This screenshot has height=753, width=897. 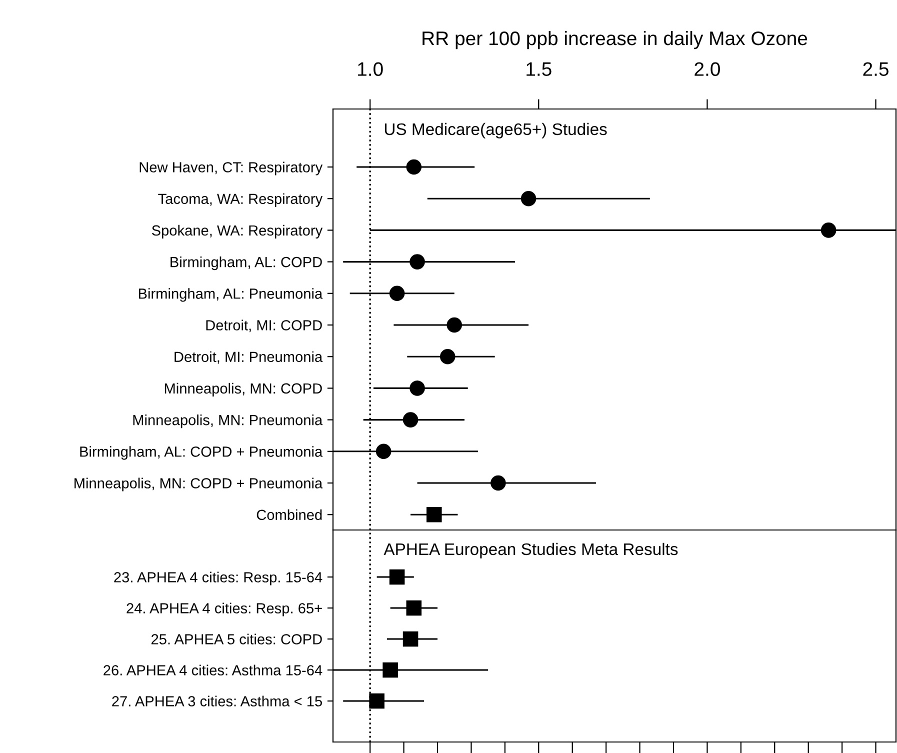 What do you see at coordinates (531, 550) in the screenshot?
I see `text: APHEA European Studies Meta Results` at bounding box center [531, 550].